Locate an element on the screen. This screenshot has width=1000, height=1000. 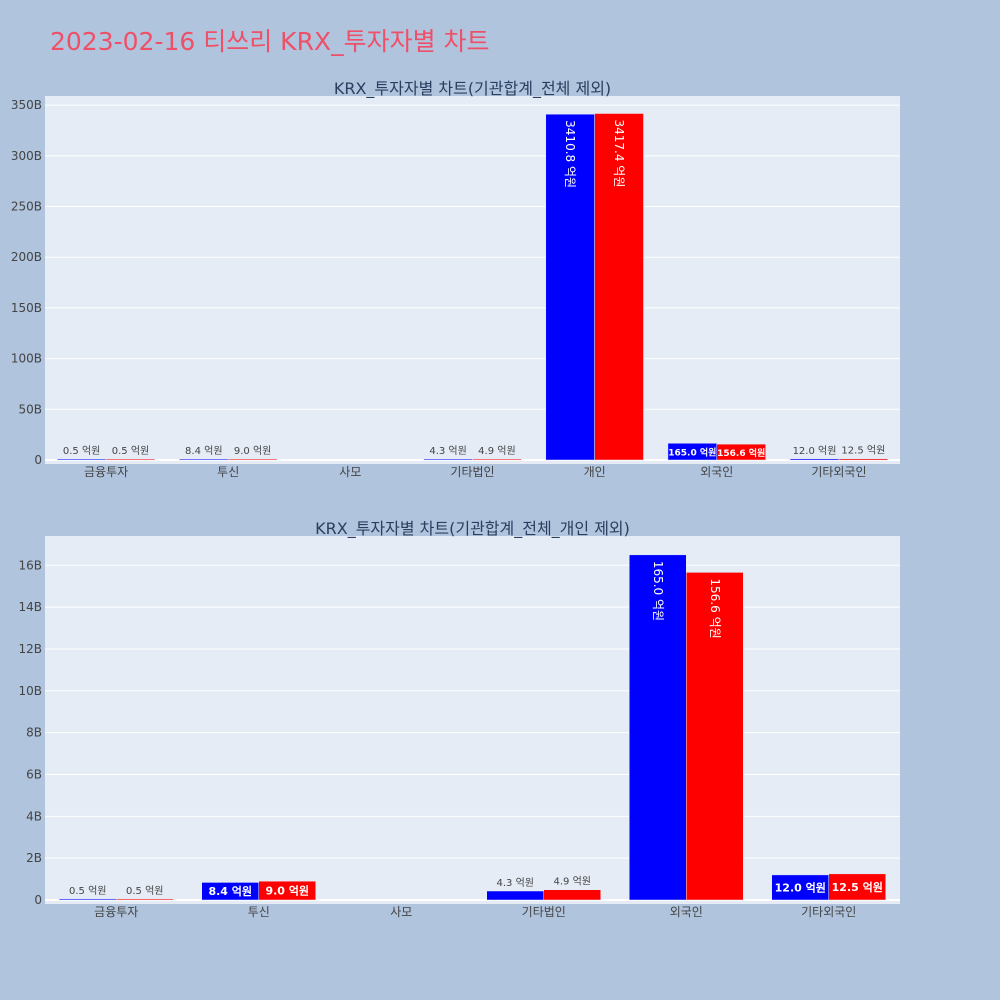
y-tick-label: 6B is located at coordinates (34, 774).